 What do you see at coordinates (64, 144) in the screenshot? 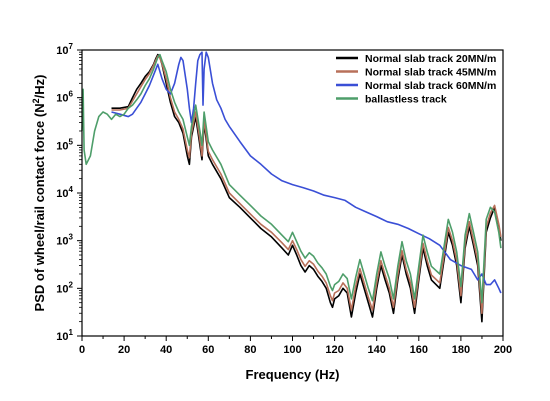
I see `y-tick-label: 10⁵` at bounding box center [64, 144].